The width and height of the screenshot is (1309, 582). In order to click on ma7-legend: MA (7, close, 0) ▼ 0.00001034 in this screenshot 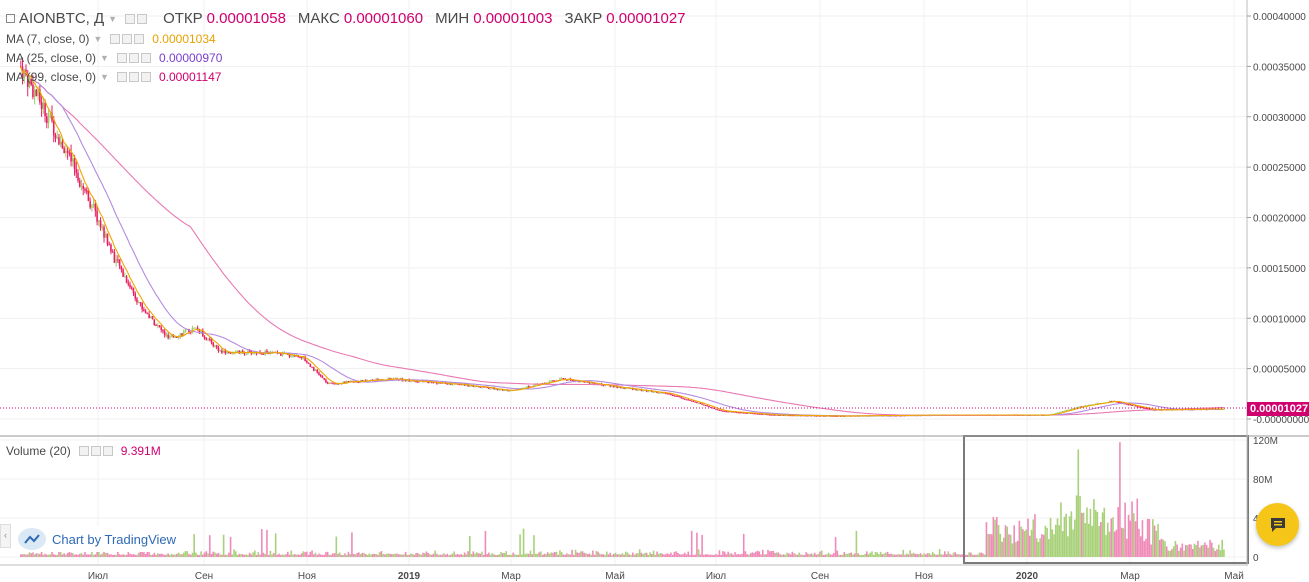, I will do `click(111, 39)`.